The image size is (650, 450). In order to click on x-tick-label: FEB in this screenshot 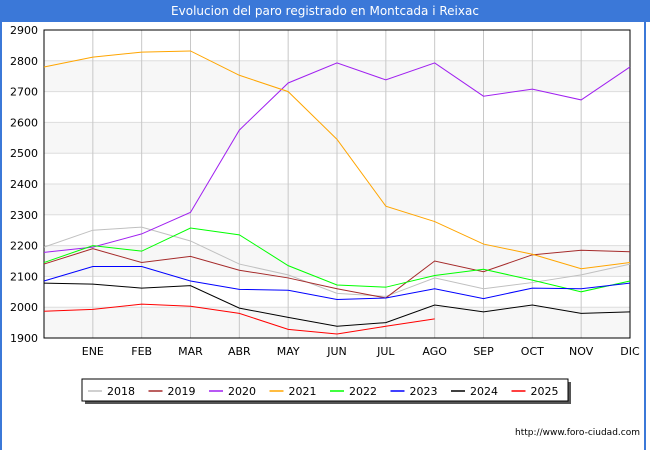, I will do `click(141, 351)`.